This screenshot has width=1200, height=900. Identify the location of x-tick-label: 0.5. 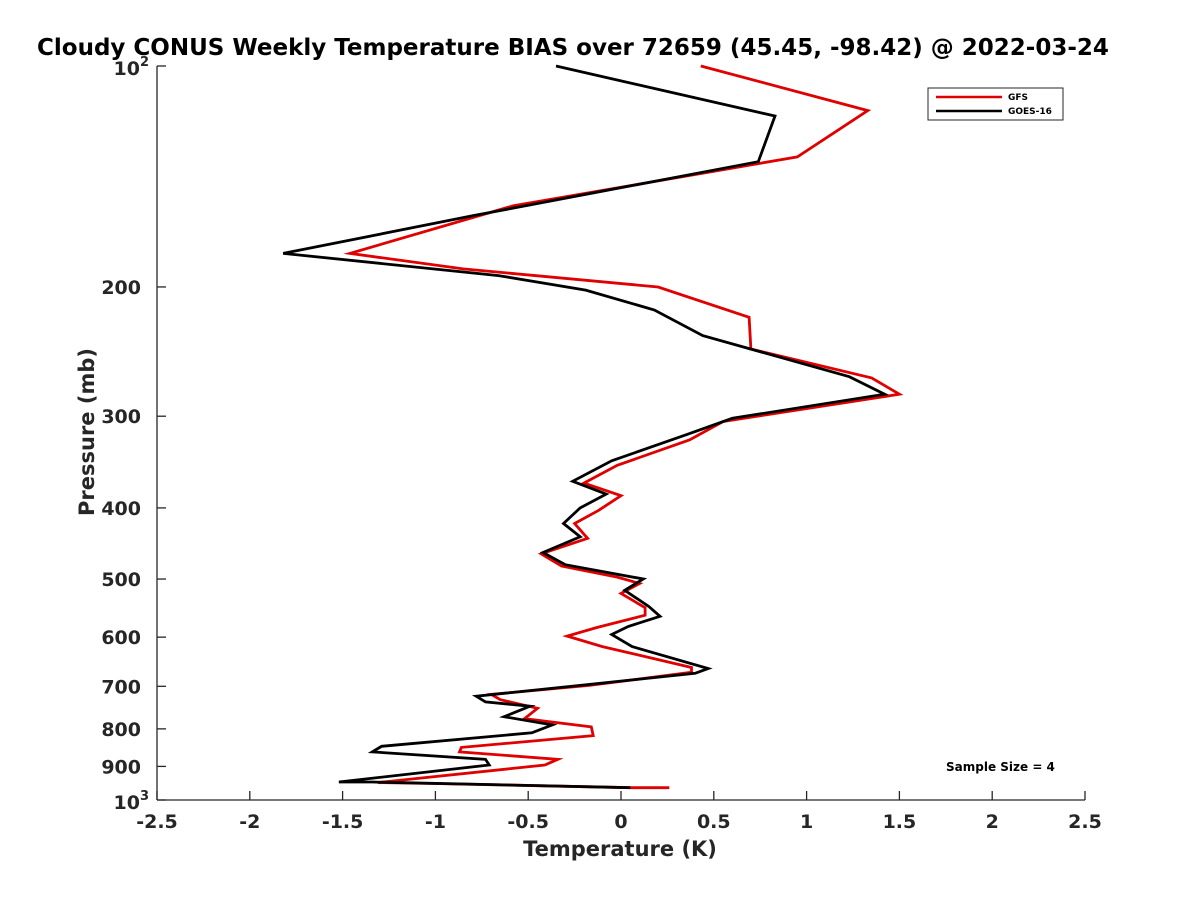
(714, 822).